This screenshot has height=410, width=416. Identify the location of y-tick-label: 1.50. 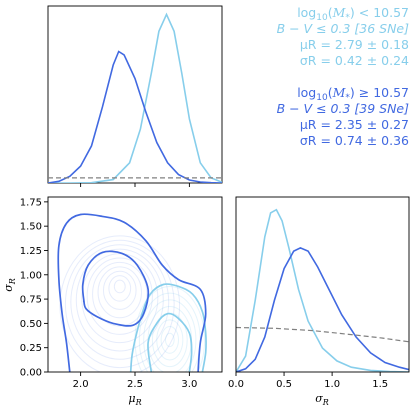
(31, 227).